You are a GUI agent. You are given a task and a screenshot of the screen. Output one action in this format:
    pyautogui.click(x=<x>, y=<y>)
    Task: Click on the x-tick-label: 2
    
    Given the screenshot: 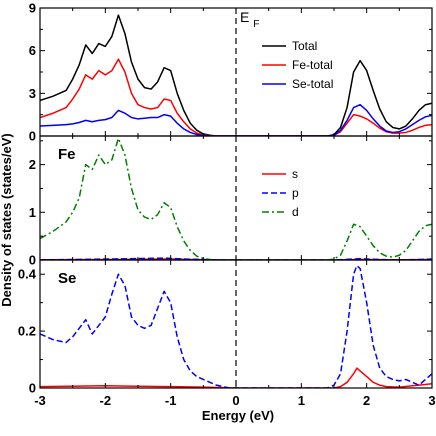 What is the action you would take?
    pyautogui.click(x=366, y=400)
    